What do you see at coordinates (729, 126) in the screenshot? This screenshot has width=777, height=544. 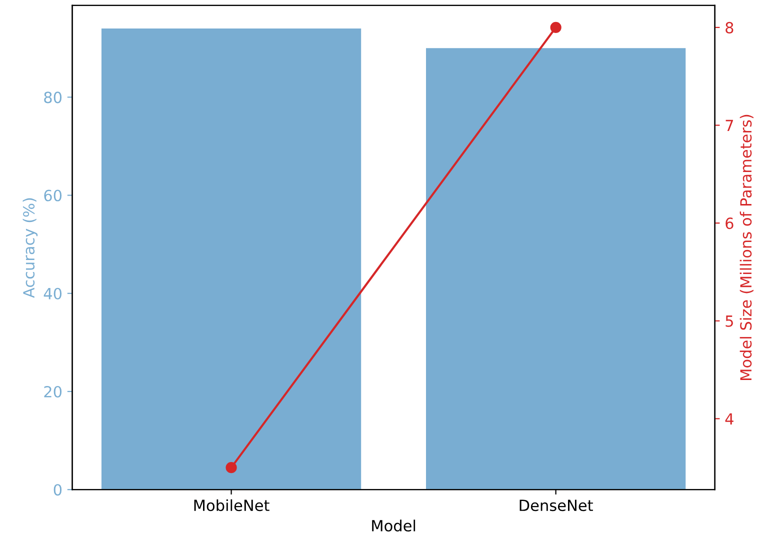 I see `y2-tick-label: 7` at bounding box center [729, 126].